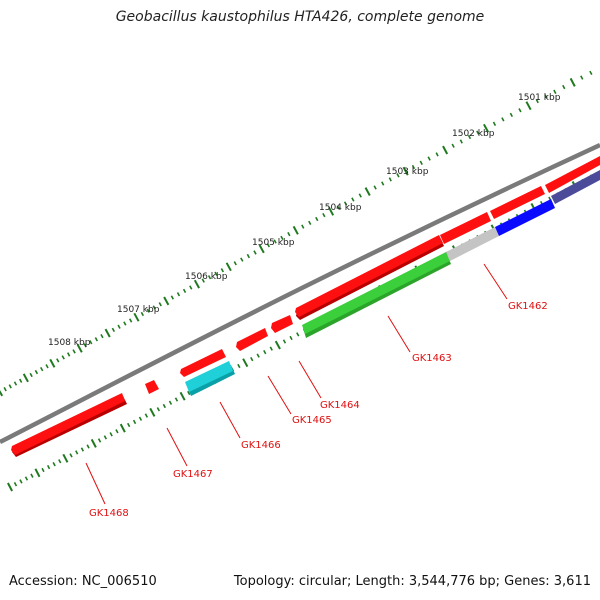 This screenshot has height=600, width=600. Describe the element at coordinates (575, 187) in the screenshot. I see `gene-arrow-slate` at that location.